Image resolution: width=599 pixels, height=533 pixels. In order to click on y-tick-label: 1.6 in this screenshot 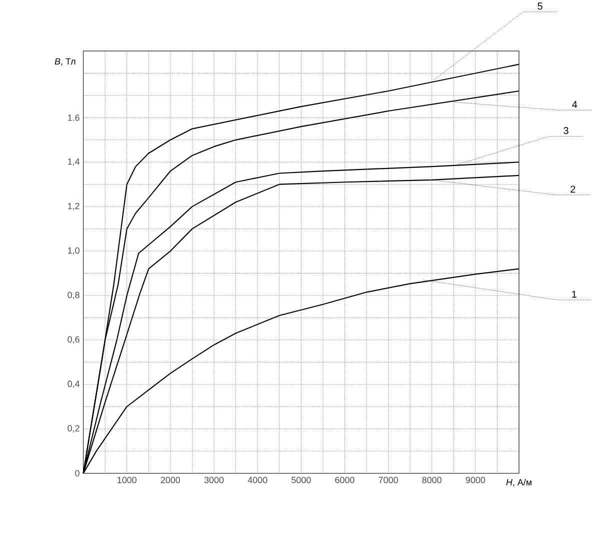, I will do `click(74, 117)`.